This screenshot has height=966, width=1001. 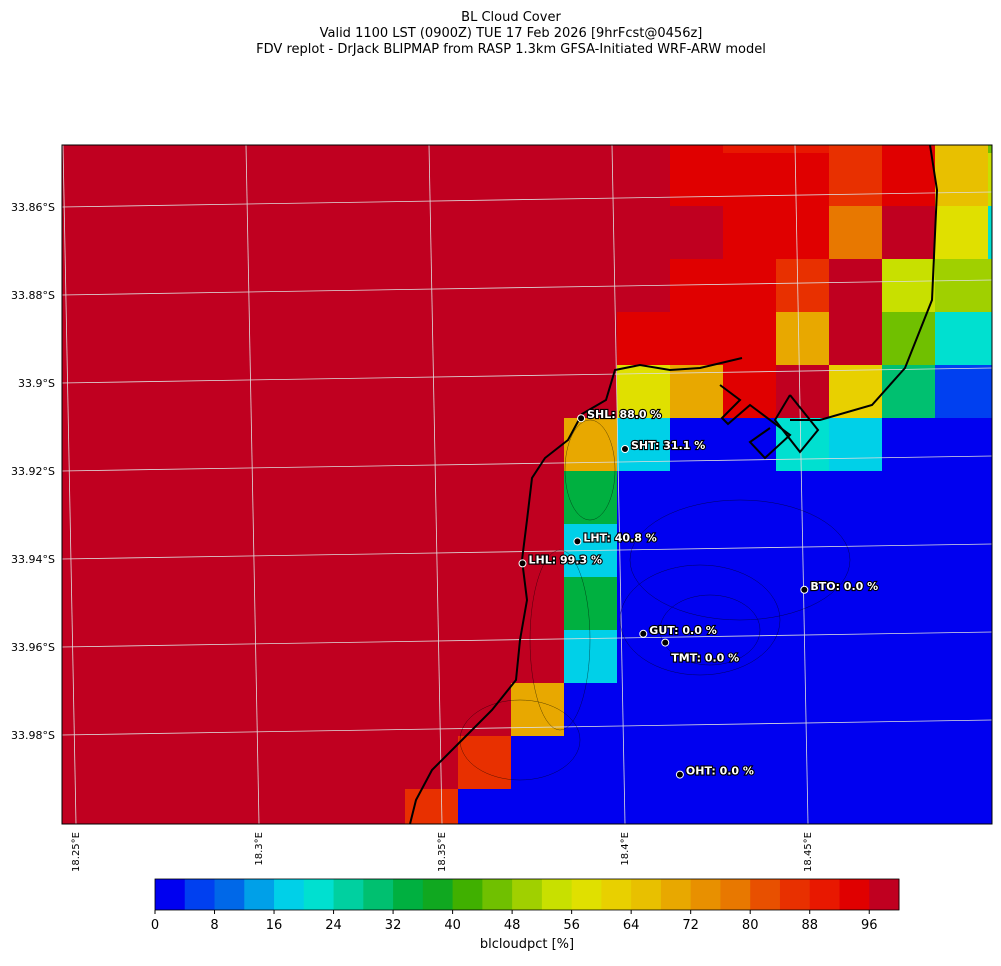 I want to click on lon-tick-label: 18.4°E, so click(x=625, y=849).